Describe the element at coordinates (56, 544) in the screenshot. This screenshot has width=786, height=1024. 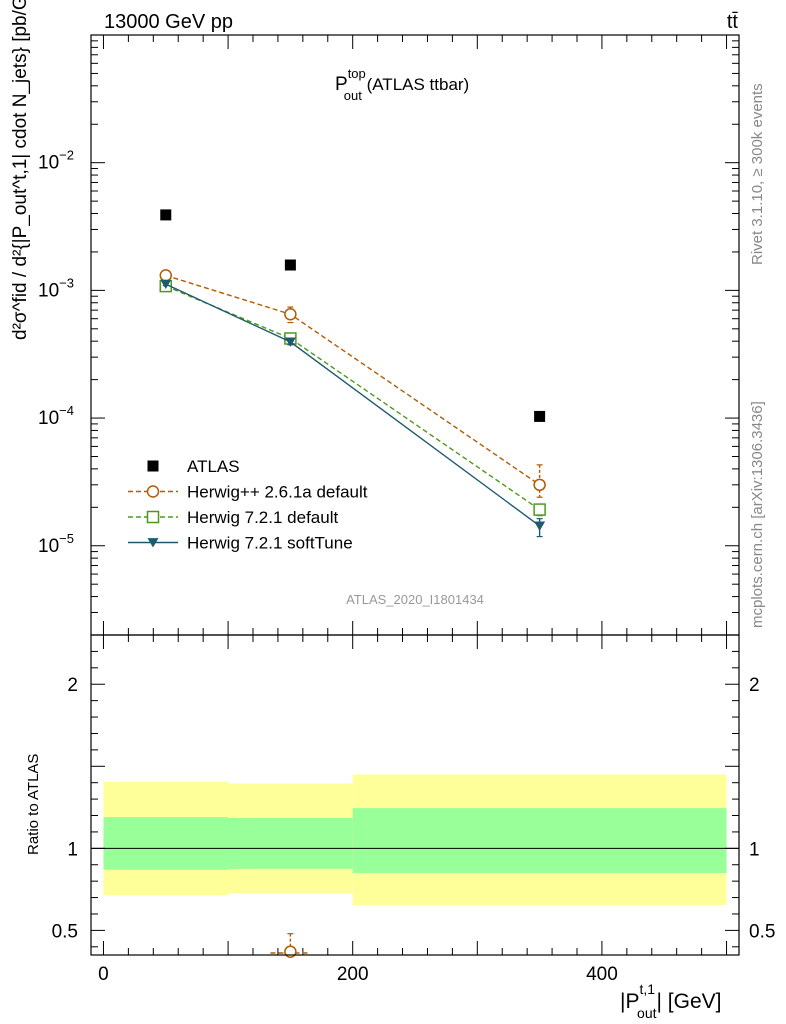
I see `main-ytick-label-3: 10⁻⁵` at that location.